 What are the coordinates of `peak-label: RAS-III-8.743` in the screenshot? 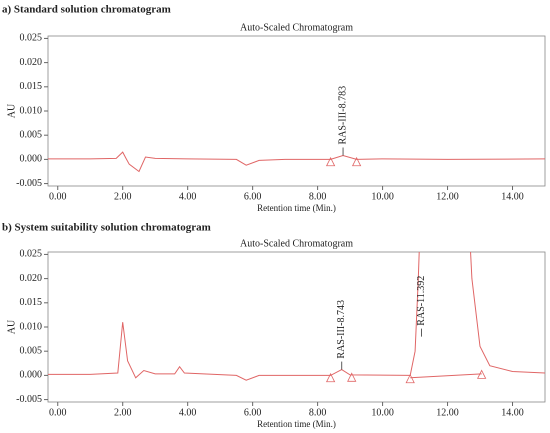 It's located at (341, 329).